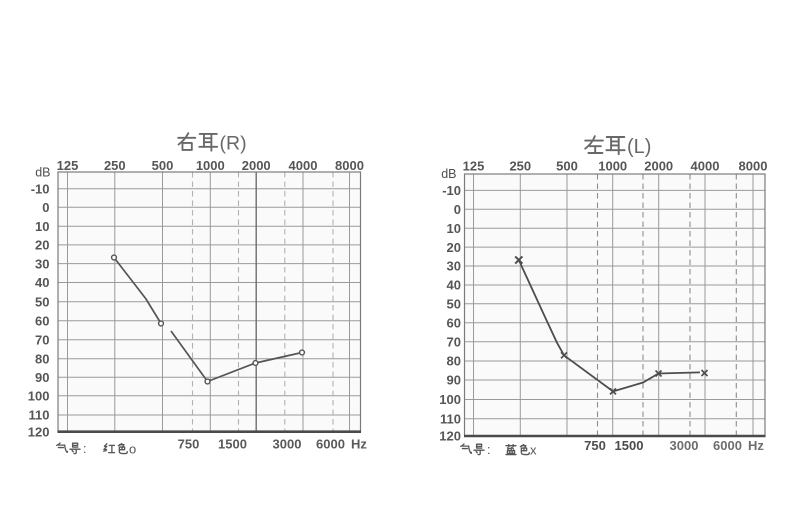  Describe the element at coordinates (233, 144) in the screenshot. I see `svg-text: (R)` at that location.